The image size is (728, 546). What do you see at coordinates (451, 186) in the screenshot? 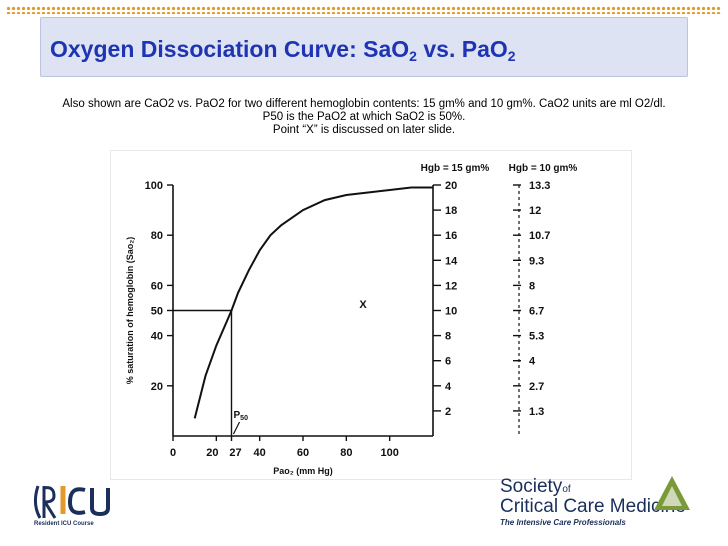
I see `right-tick-label-hgb15: 20` at bounding box center [451, 186].